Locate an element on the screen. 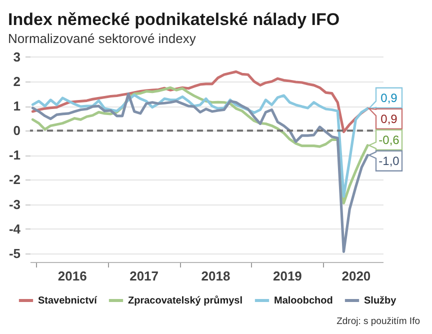 This screenshot has height=334, width=432. y-tick-label: 0 is located at coordinates (16, 130).